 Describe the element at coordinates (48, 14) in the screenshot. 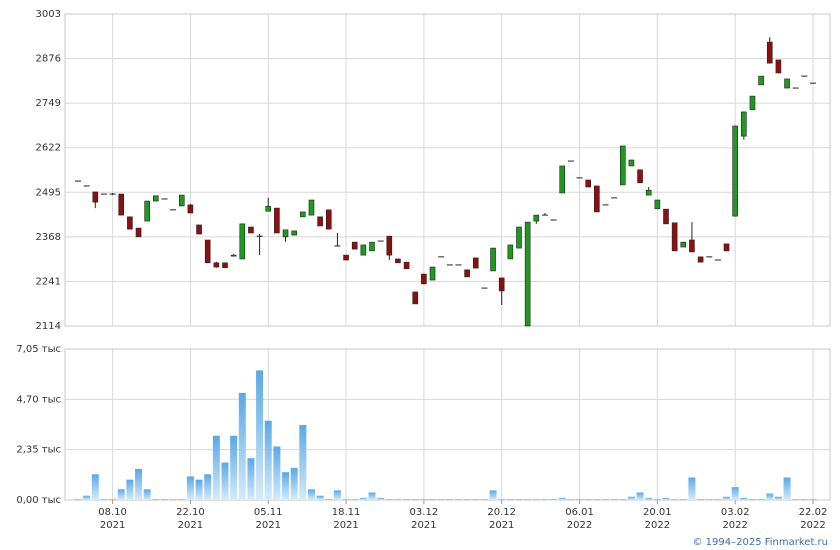

I see `y-tick-label: 3003` at that location.